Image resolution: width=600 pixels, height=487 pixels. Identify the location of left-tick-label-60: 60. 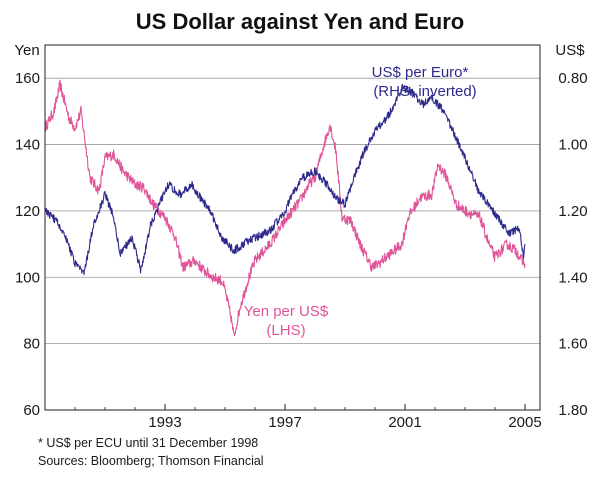
(31, 410).